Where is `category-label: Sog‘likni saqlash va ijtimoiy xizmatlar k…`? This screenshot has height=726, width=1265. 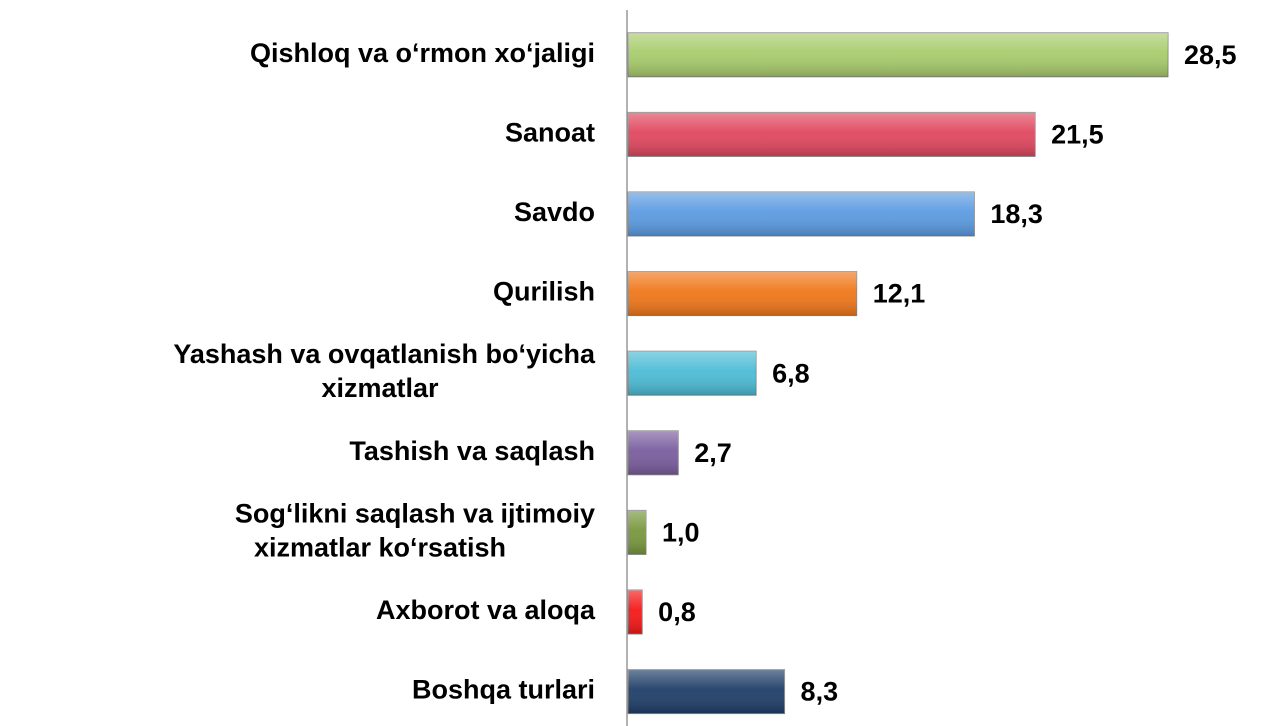
category-label: Sog‘likni saqlash va ijtimoiy xizmatlar k… is located at coordinates (415, 531).